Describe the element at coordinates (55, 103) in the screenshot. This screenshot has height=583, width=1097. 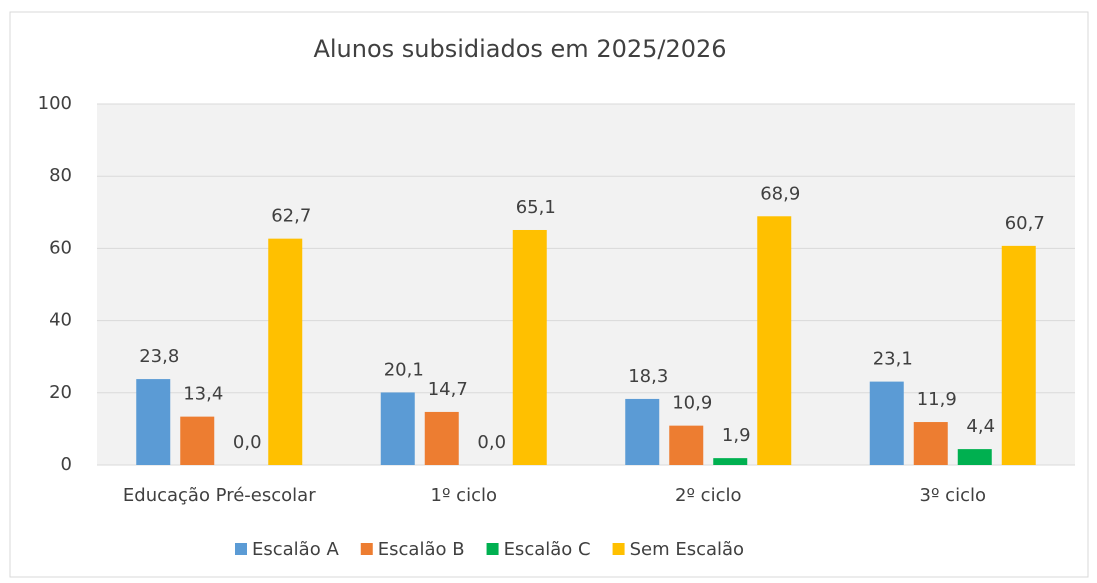
I see `y-tick-label: 100` at that location.